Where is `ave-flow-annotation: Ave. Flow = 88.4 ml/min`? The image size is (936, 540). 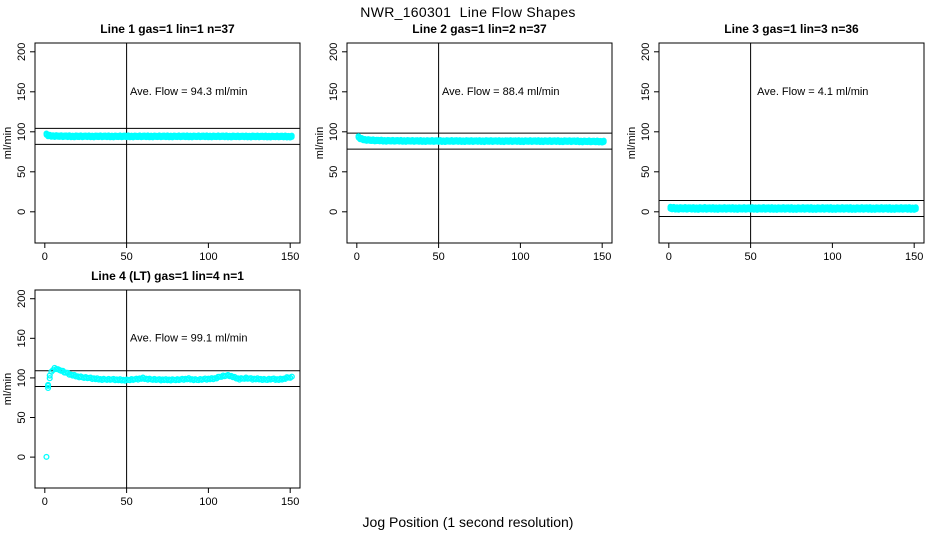
ave-flow-annotation: Ave. Flow = 88.4 ml/min is located at coordinates (500, 92).